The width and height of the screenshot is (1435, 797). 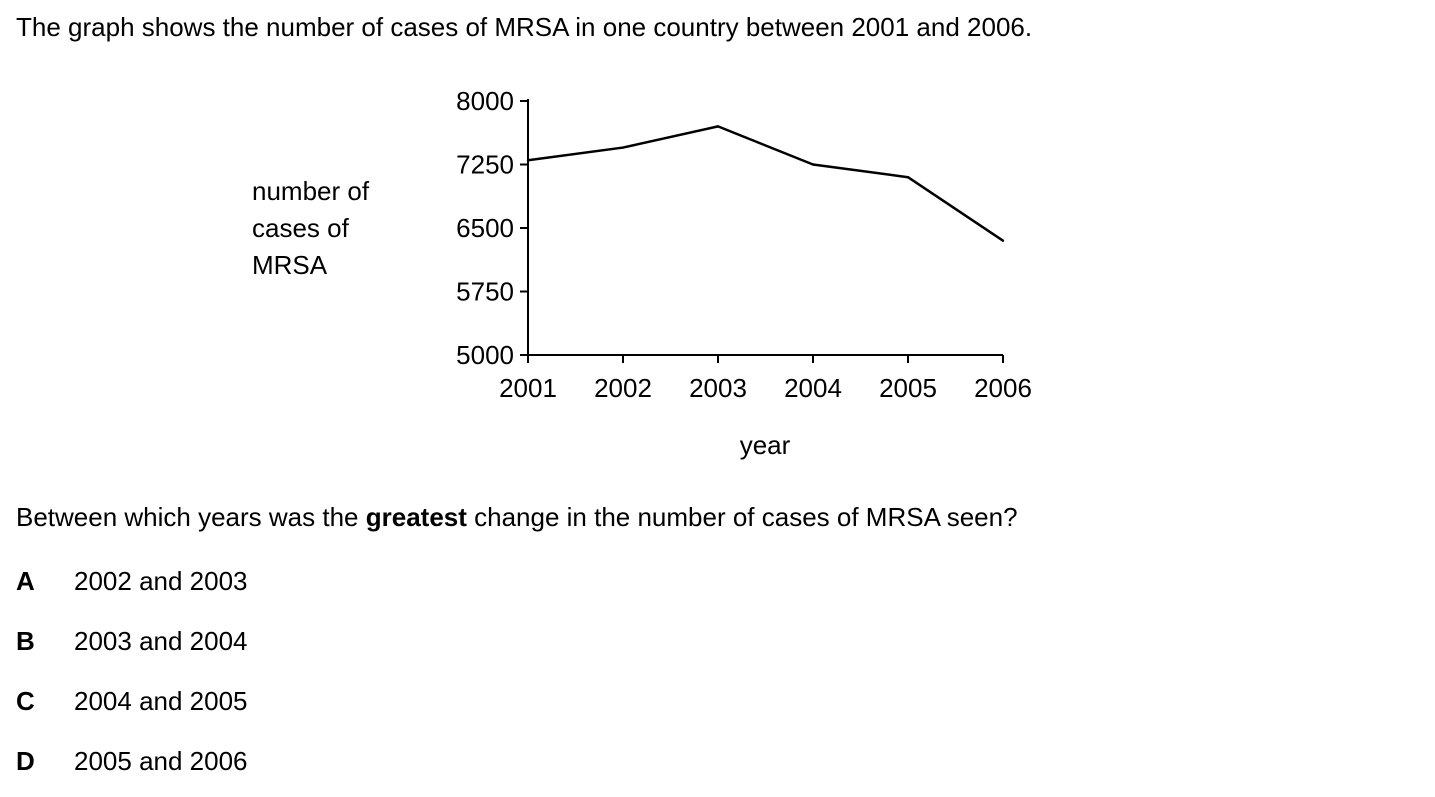 I want to click on y-axis-label-line: cases of, so click(x=301, y=228).